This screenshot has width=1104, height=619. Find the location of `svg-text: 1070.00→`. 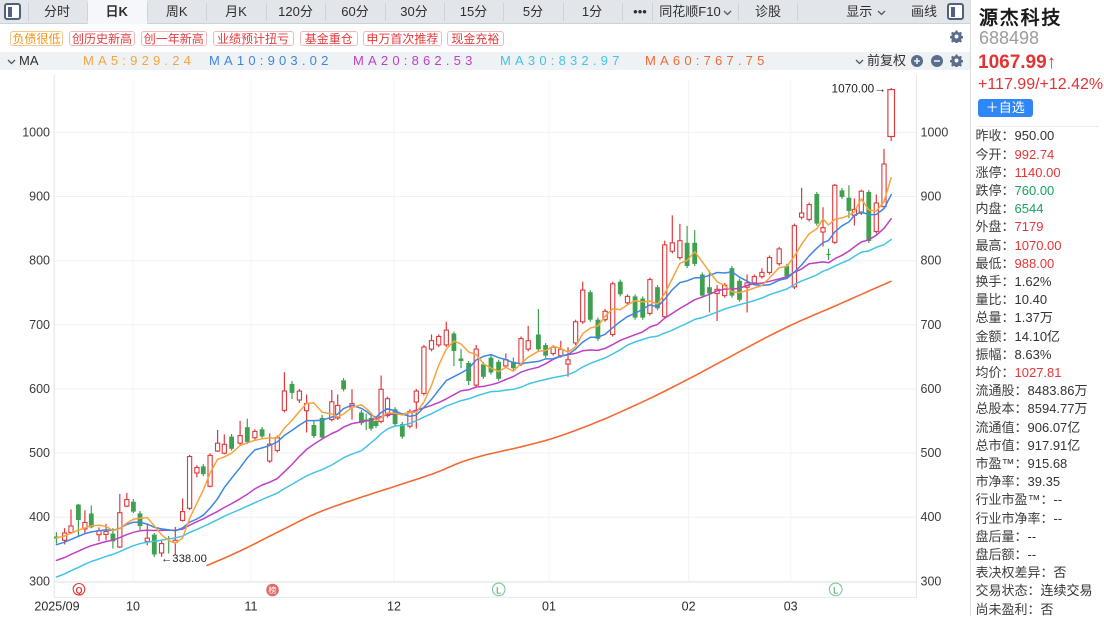

svg-text: 1070.00→ is located at coordinates (859, 89).